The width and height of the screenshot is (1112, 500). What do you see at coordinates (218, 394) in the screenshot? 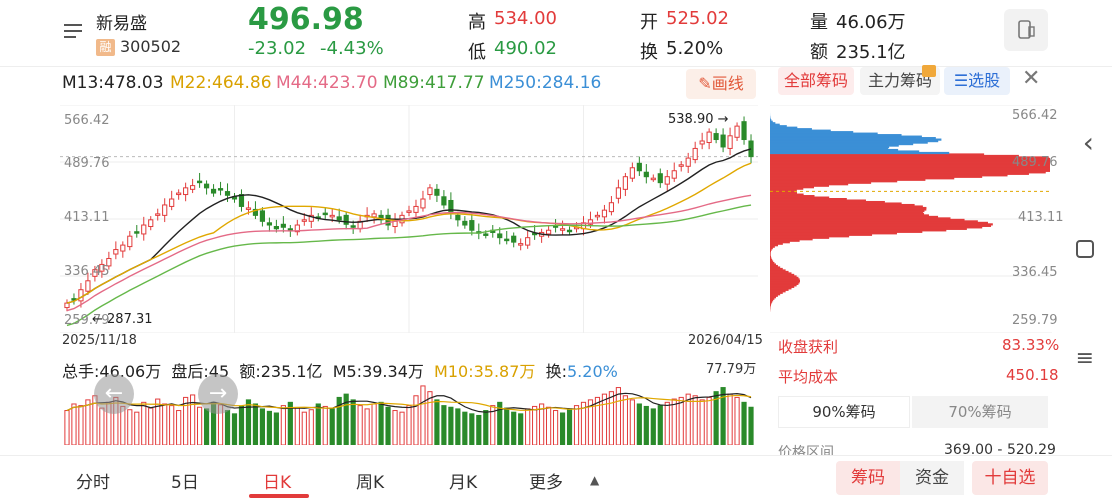
I see `next-arrow-button: →` at bounding box center [218, 394].